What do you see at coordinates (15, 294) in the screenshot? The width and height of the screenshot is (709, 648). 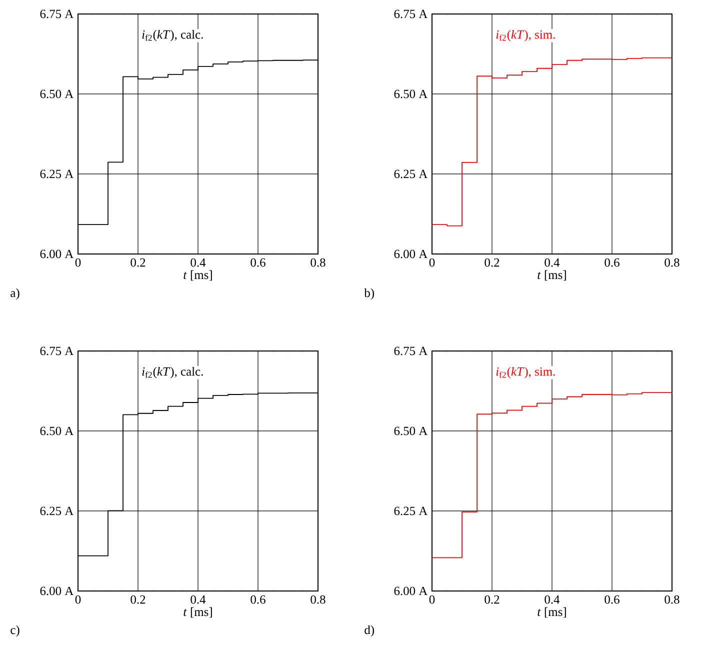 I see `text: a)` at bounding box center [15, 294].